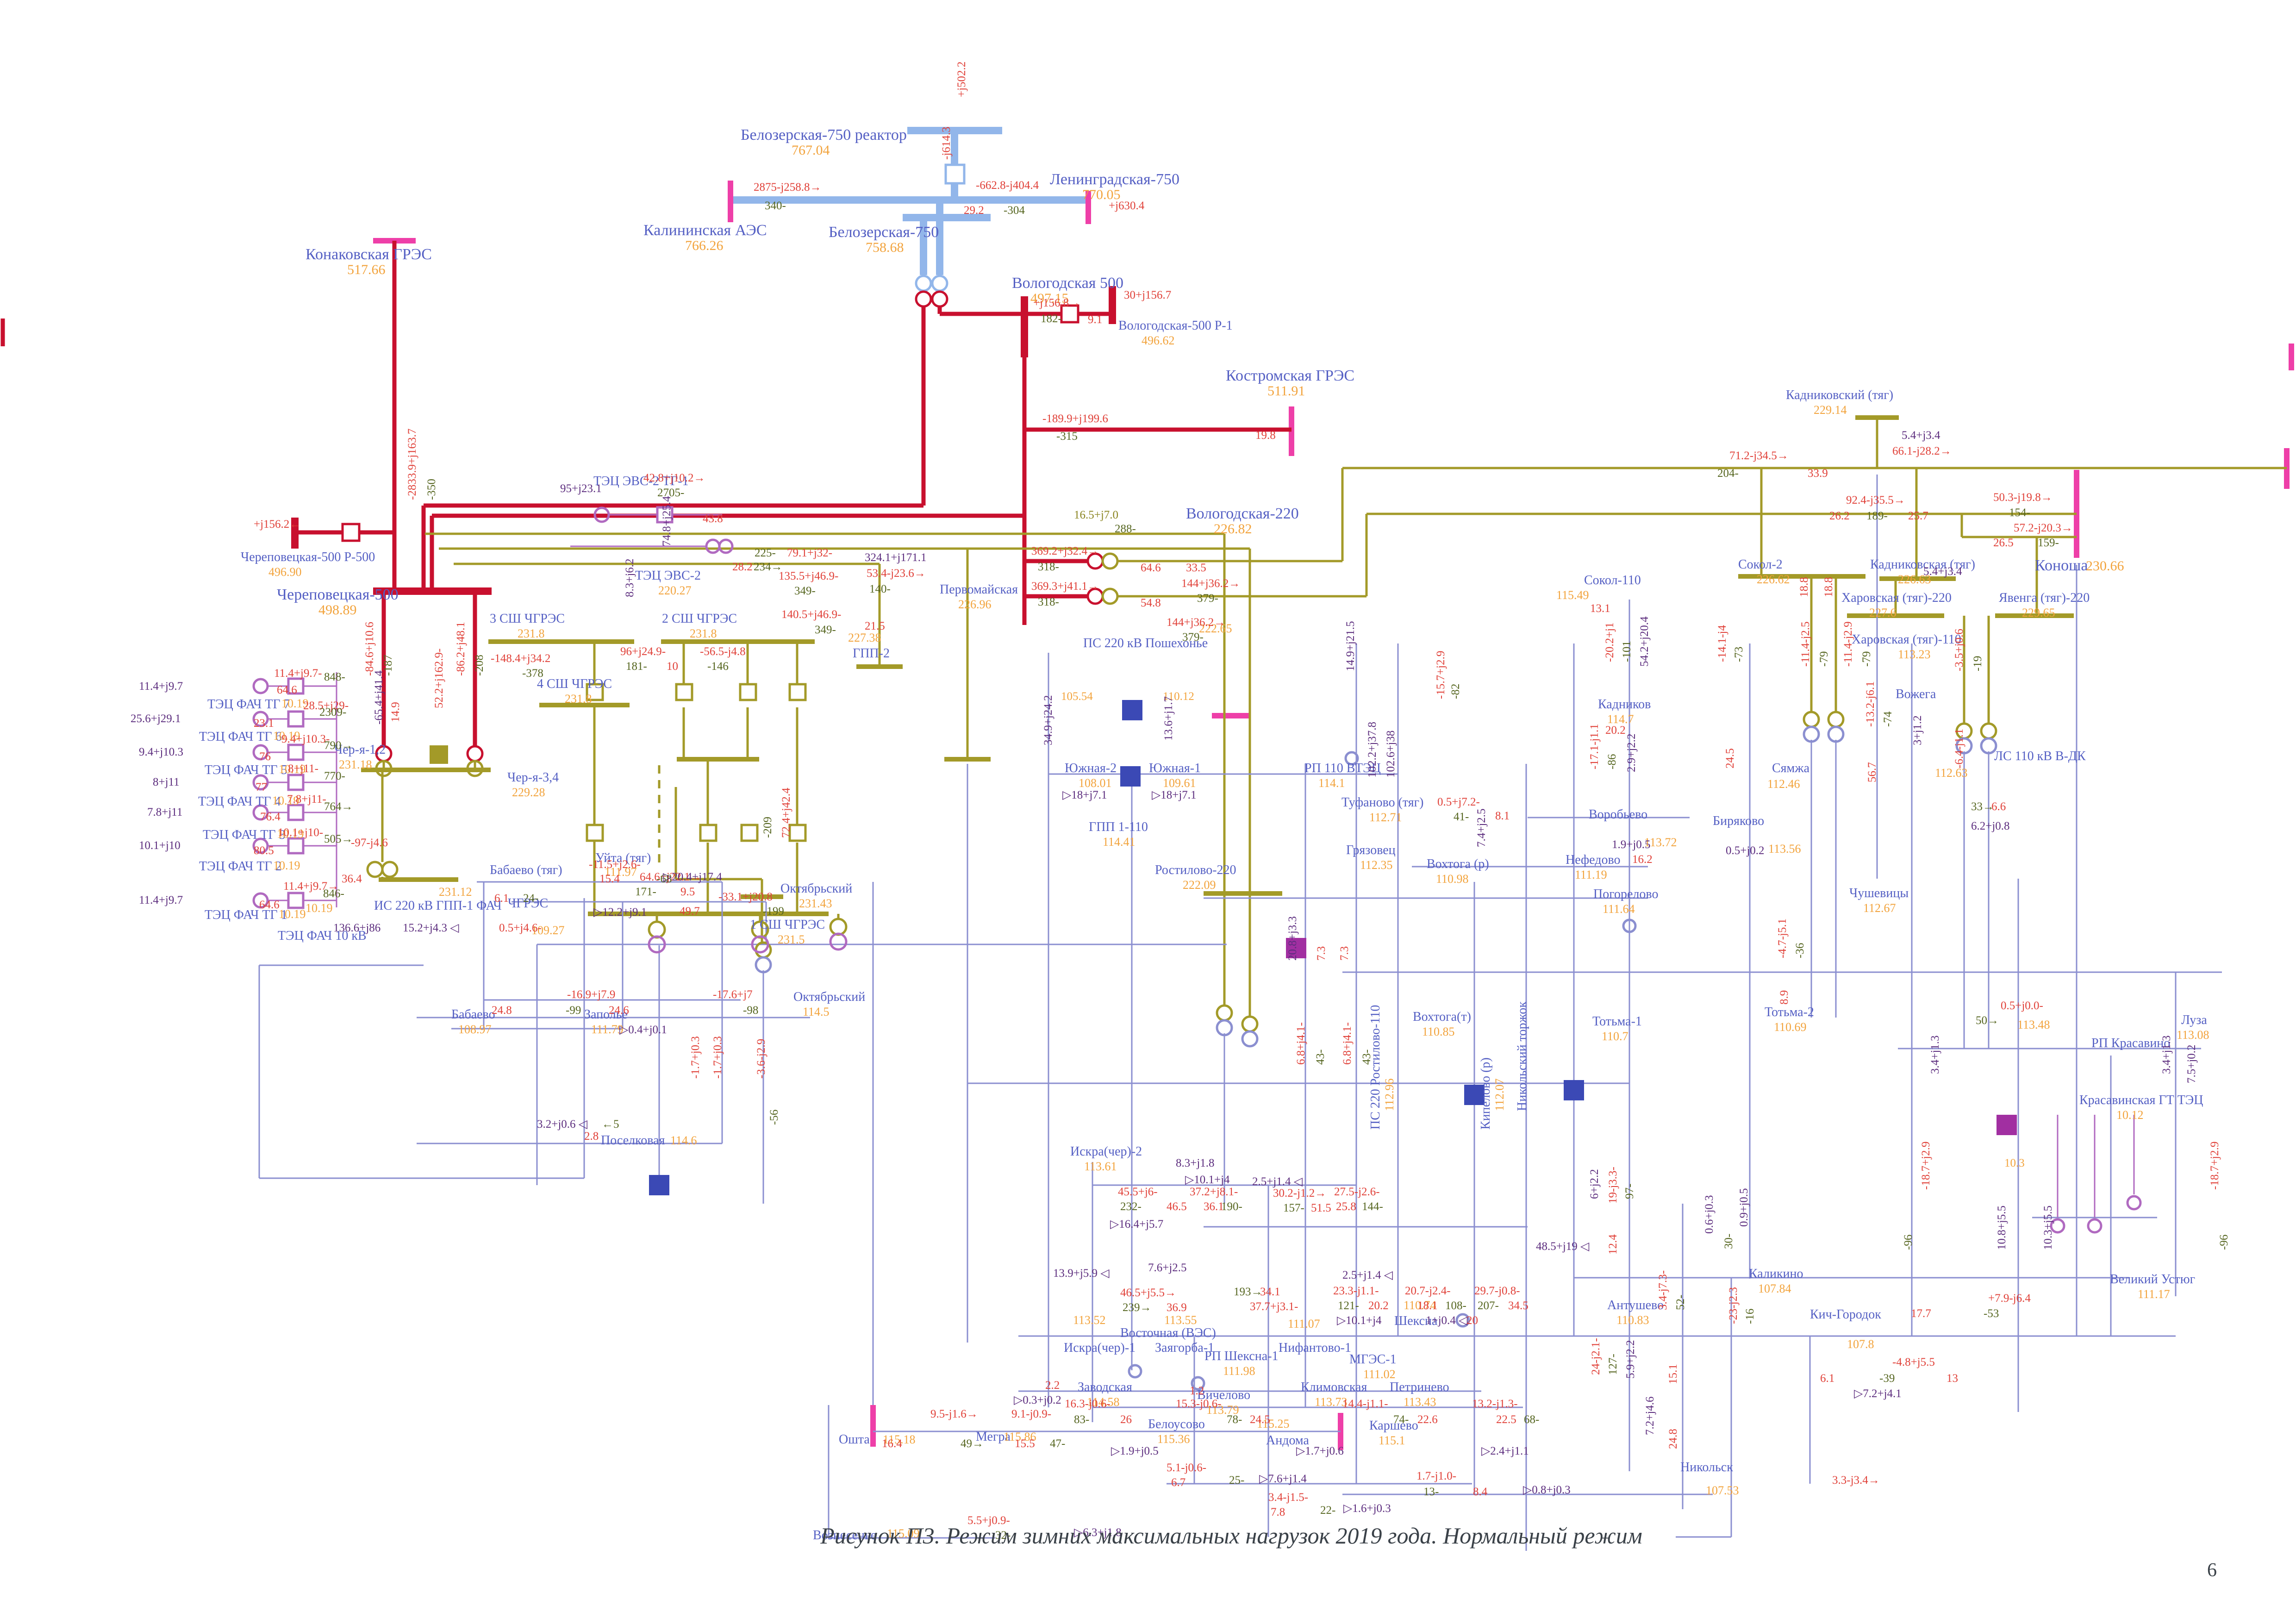 The width and height of the screenshot is (2296, 1624). What do you see at coordinates (787, 925) in the screenshot?
I see `node-label: 1 СШ ЧГРЭС` at bounding box center [787, 925].